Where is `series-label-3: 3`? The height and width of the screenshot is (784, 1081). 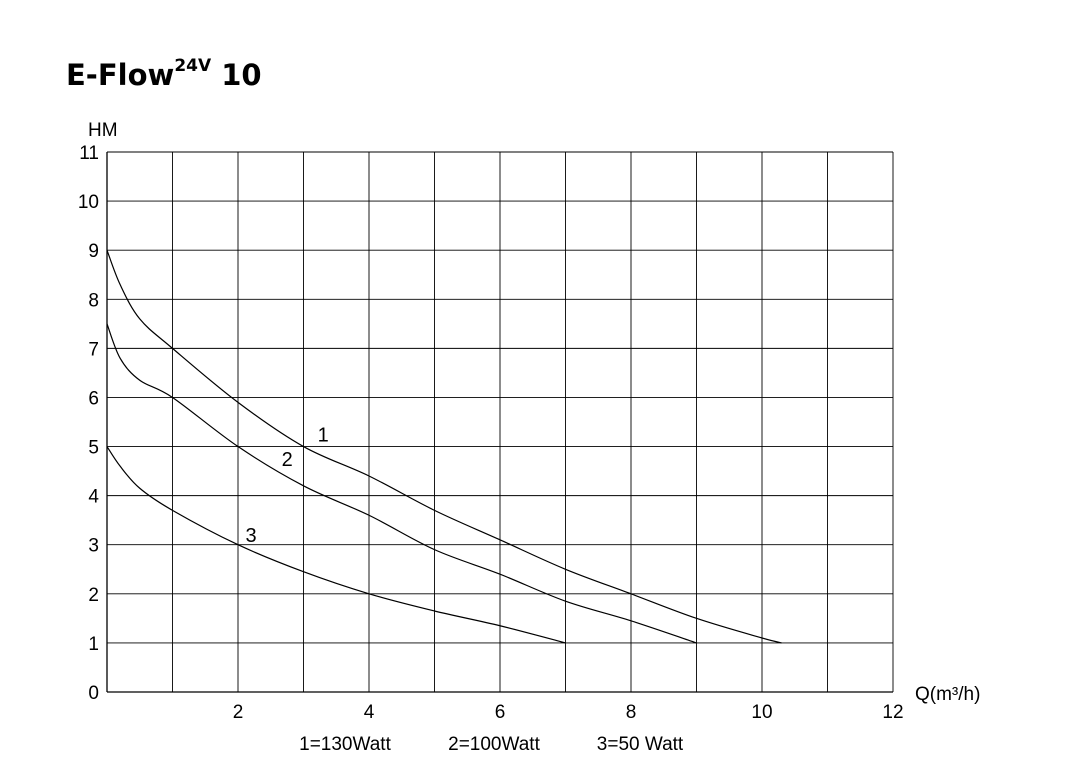
series-label-3: 3 is located at coordinates (251, 536).